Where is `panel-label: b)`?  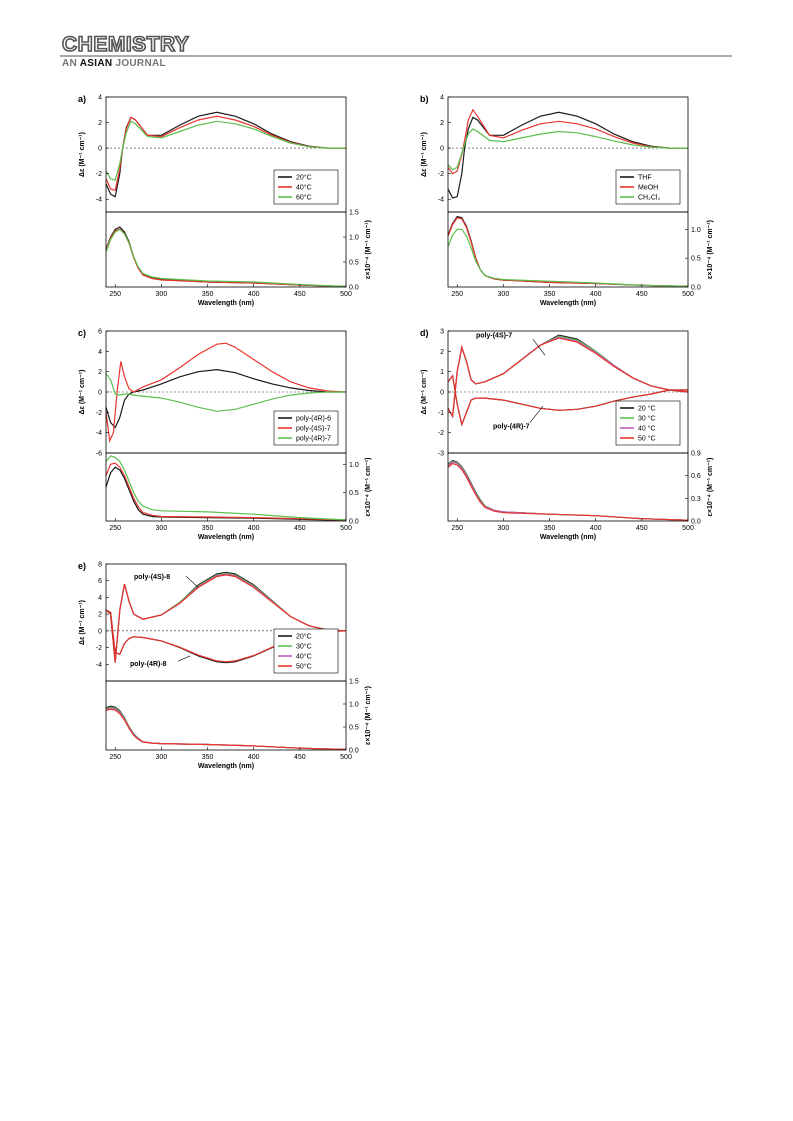 panel-label: b) is located at coordinates (424, 99).